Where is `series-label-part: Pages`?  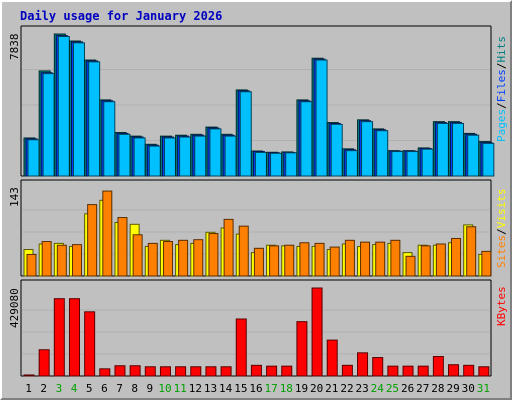
series-label-part: Pages is located at coordinates (501, 125).